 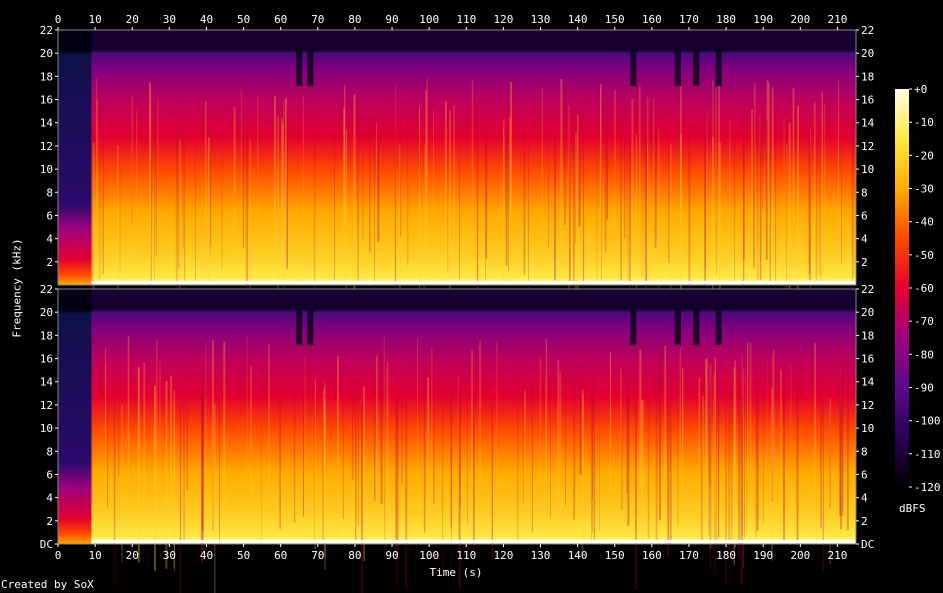 What do you see at coordinates (280, 555) in the screenshot?
I see `x-tick-label-bottom: 60` at bounding box center [280, 555].